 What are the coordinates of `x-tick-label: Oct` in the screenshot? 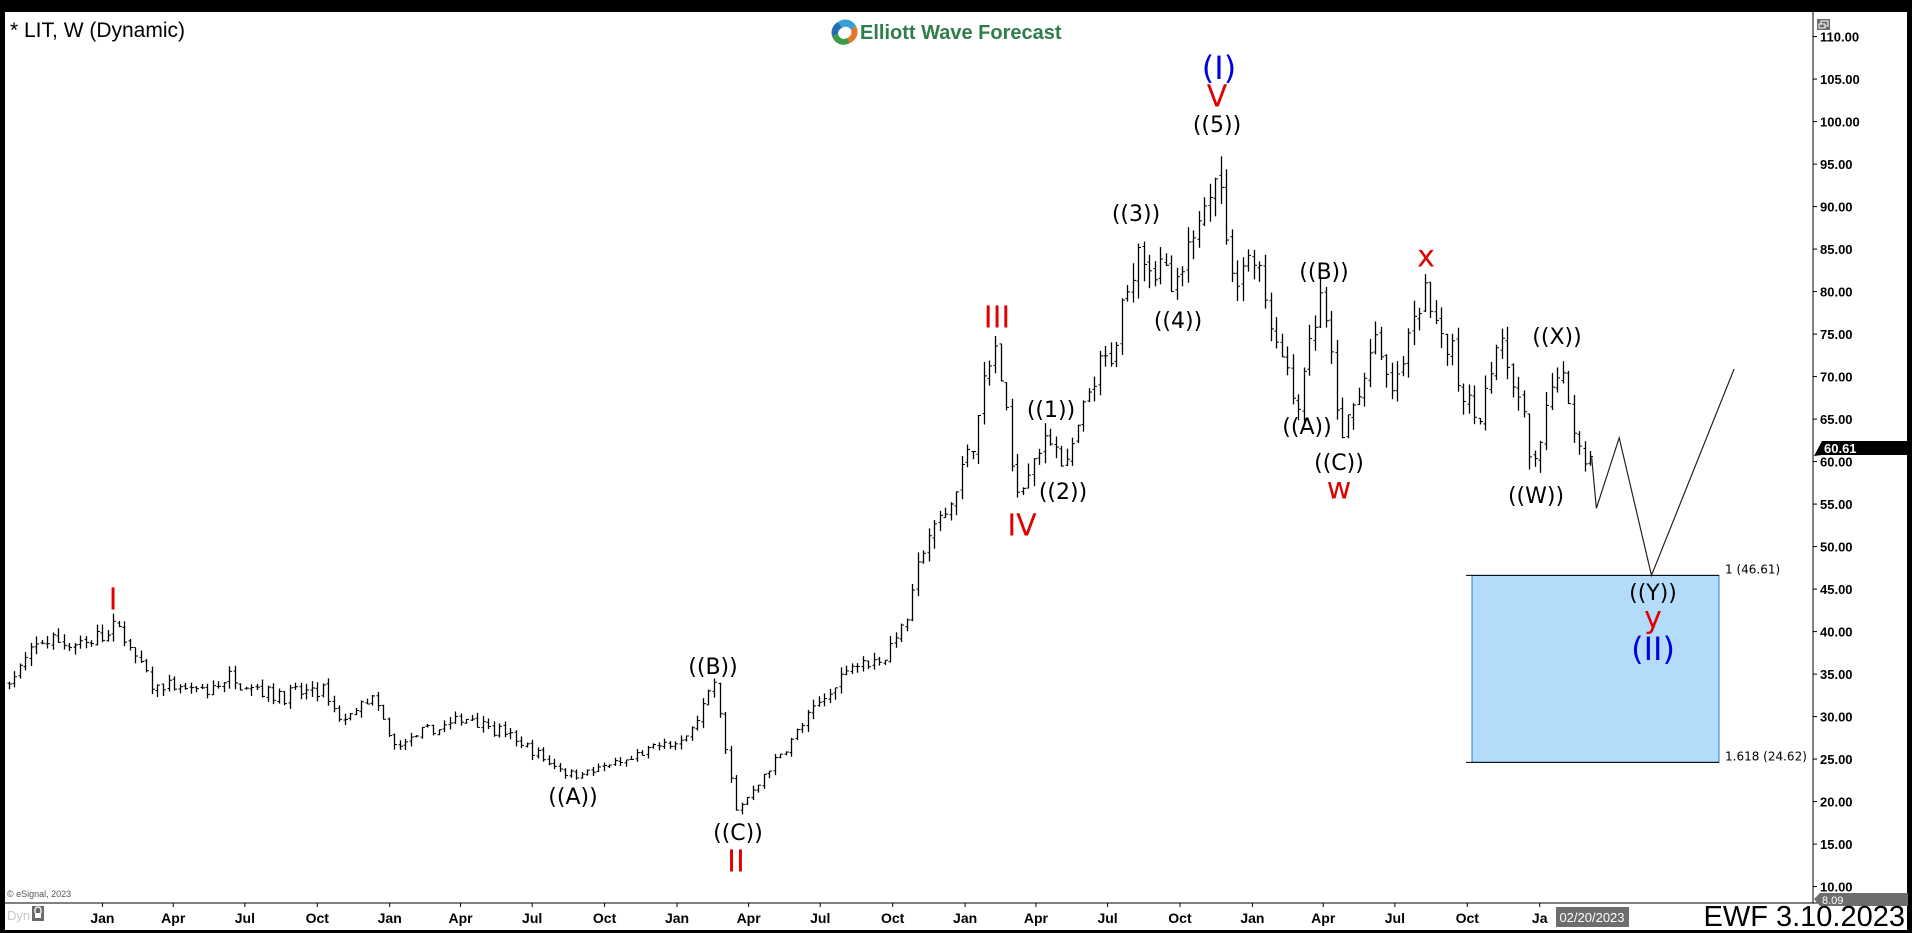 It's located at (1180, 918).